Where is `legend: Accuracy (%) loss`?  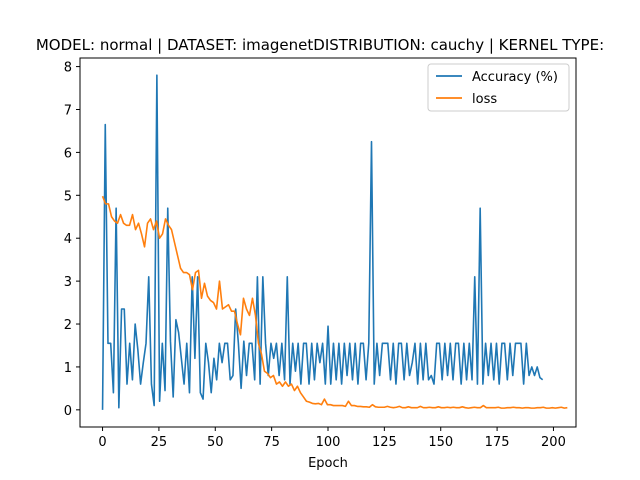 legend: Accuracy (%) loss is located at coordinates (498, 87).